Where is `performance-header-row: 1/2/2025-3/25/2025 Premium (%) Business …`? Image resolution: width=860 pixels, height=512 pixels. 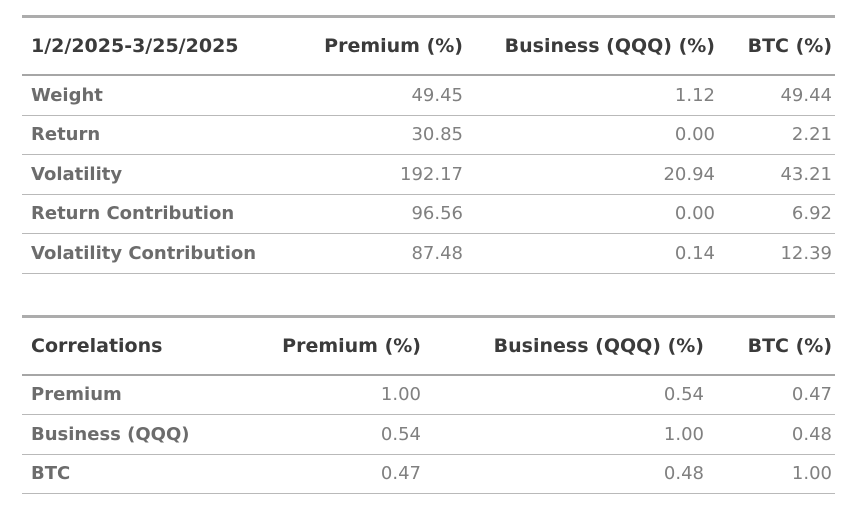 performance-header-row: 1/2/2025-3/25/2025 Premium (%) Business … is located at coordinates (428, 46).